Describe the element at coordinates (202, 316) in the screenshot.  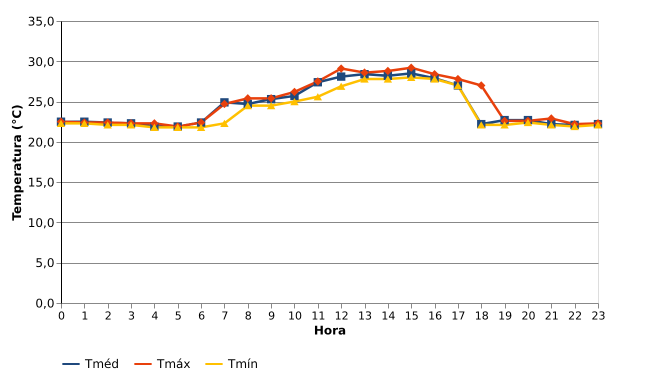
I see `x-tick-label: 6` at that location.